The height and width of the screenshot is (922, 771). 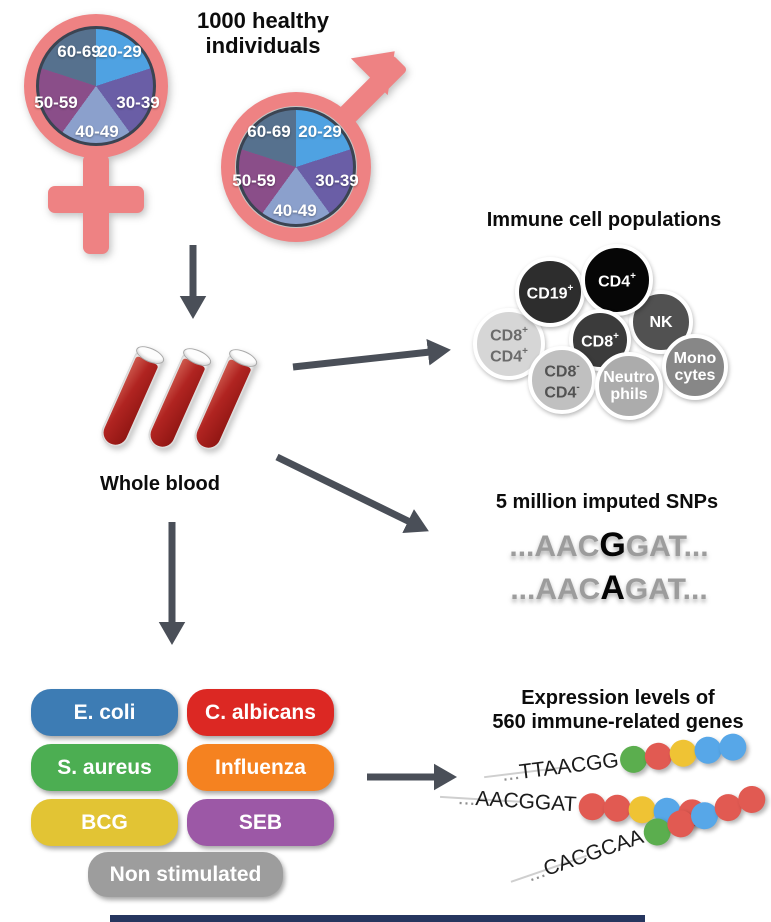 I want to click on female-age-pie-chart, so click(x=96, y=86).